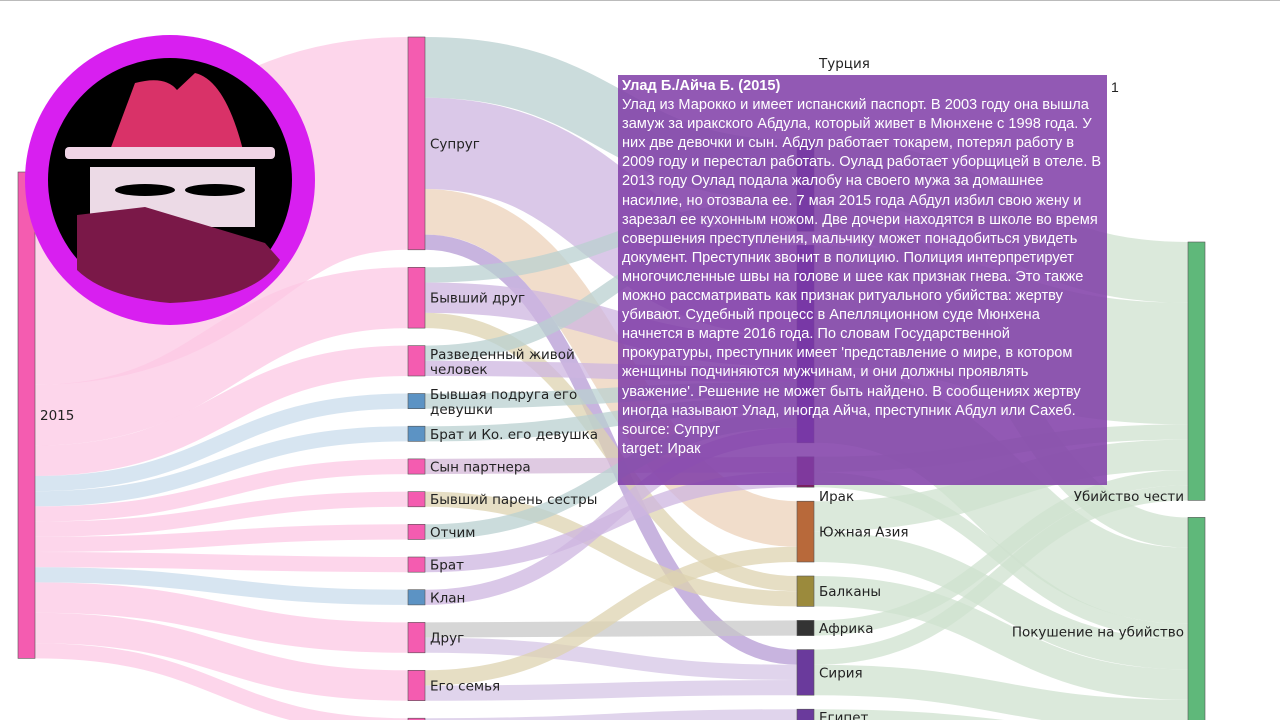 This screenshot has width=1280, height=720. I want to click on link-2015-family, so click(221, 656).